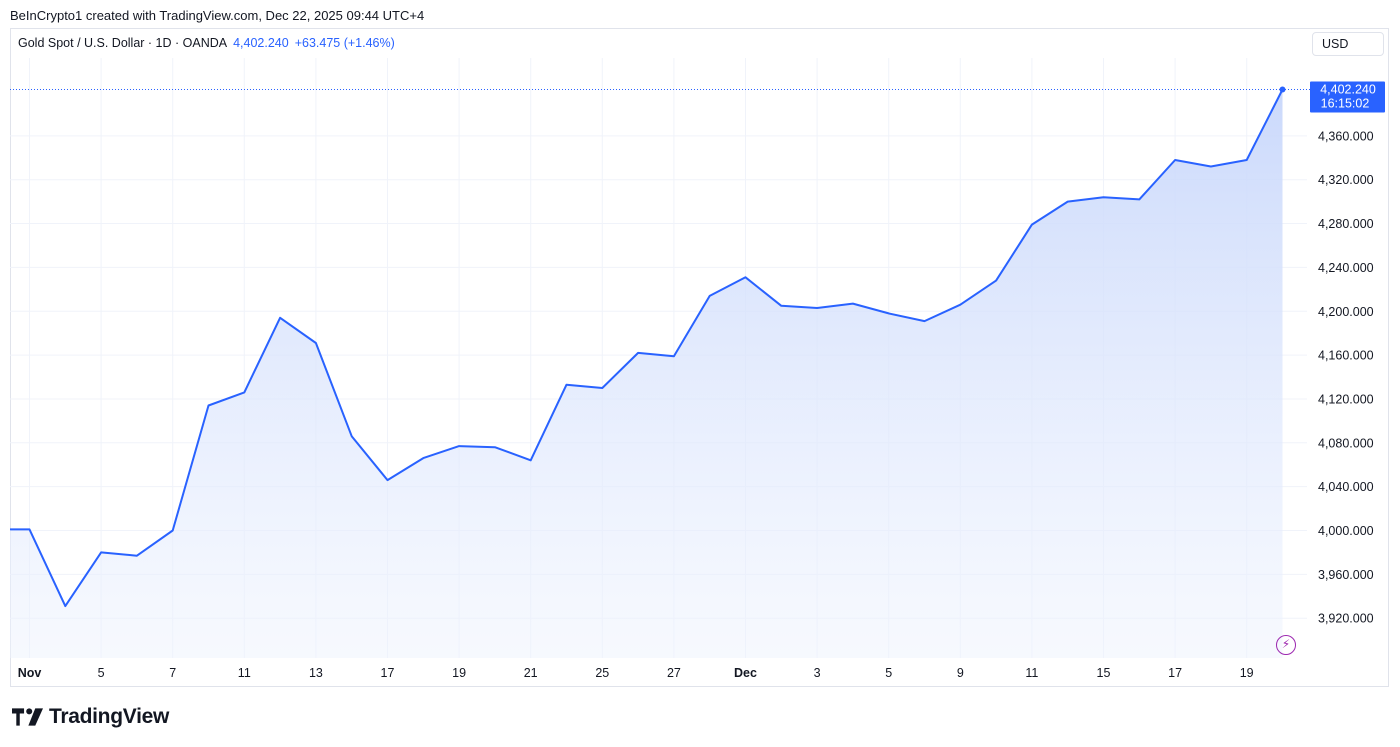  Describe the element at coordinates (602, 673) in the screenshot. I see `x-tick-label: 25` at that location.